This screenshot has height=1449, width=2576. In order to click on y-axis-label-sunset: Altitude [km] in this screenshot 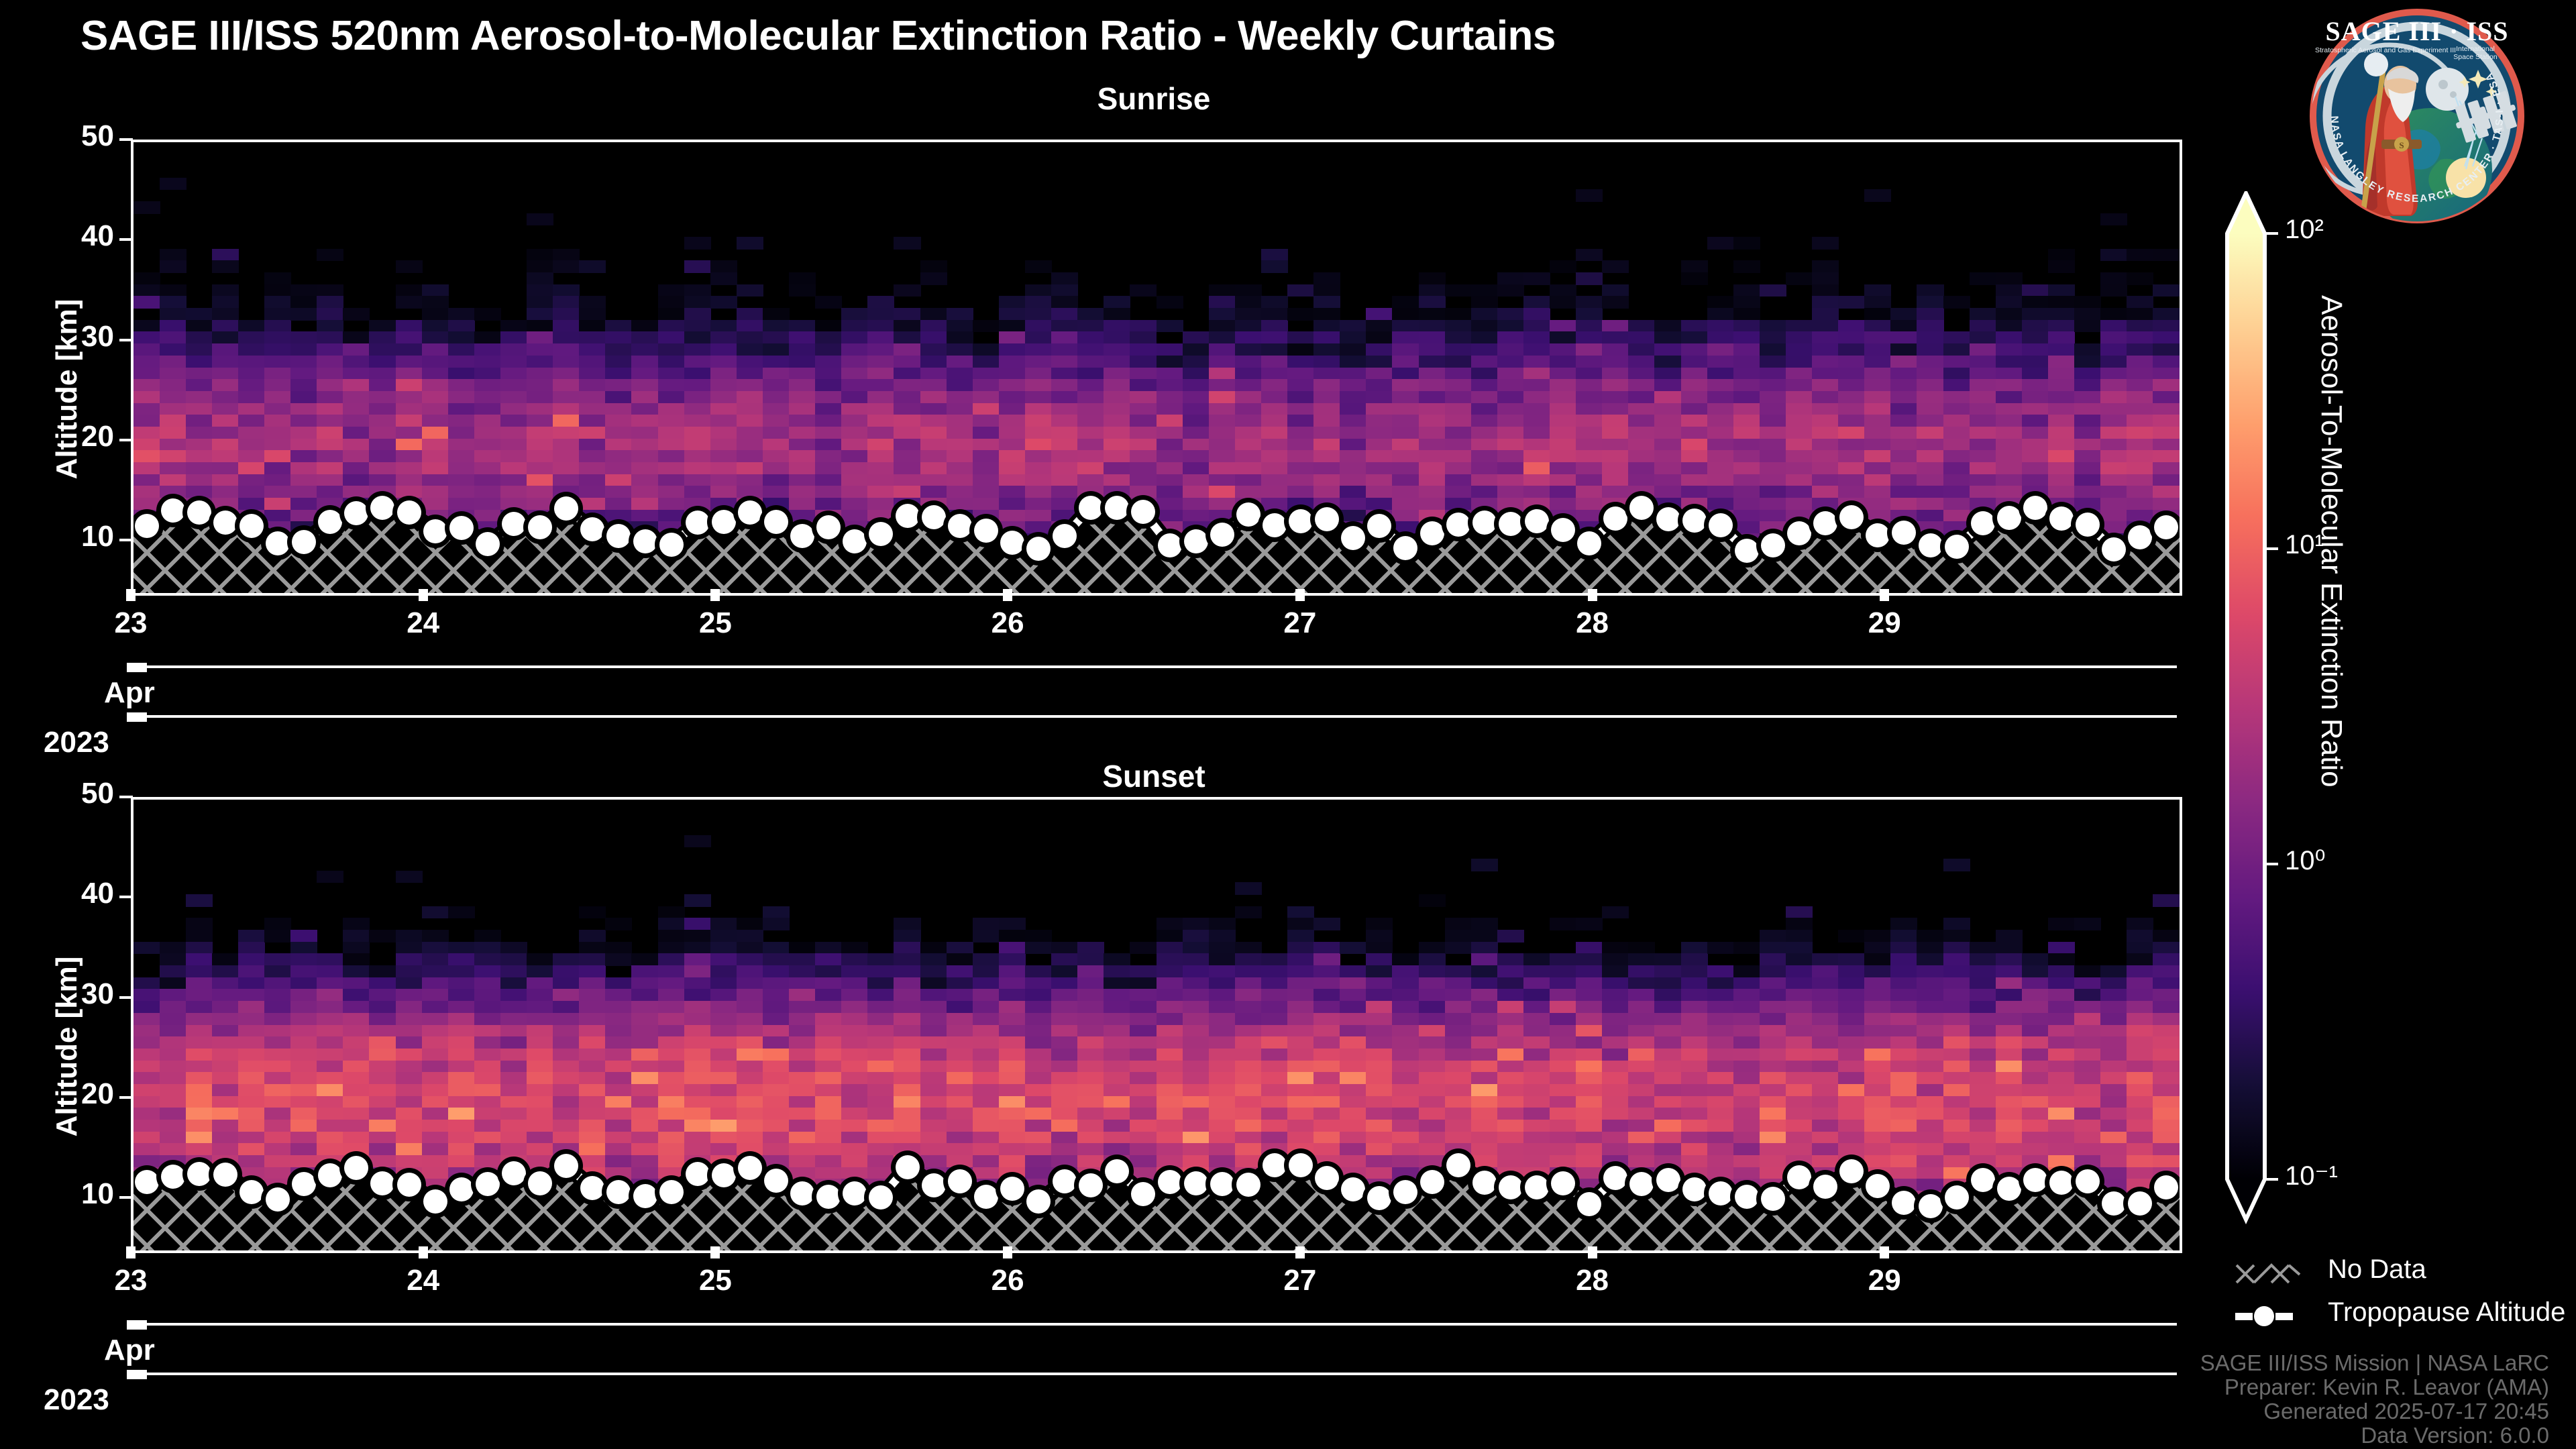, I will do `click(66, 1046)`.